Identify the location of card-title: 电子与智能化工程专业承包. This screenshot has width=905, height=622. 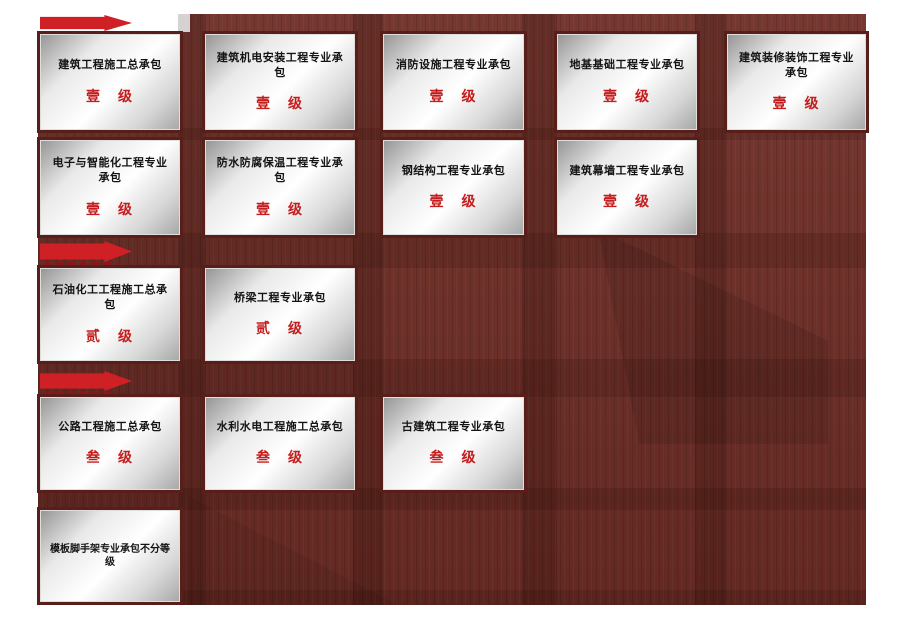
(110, 170).